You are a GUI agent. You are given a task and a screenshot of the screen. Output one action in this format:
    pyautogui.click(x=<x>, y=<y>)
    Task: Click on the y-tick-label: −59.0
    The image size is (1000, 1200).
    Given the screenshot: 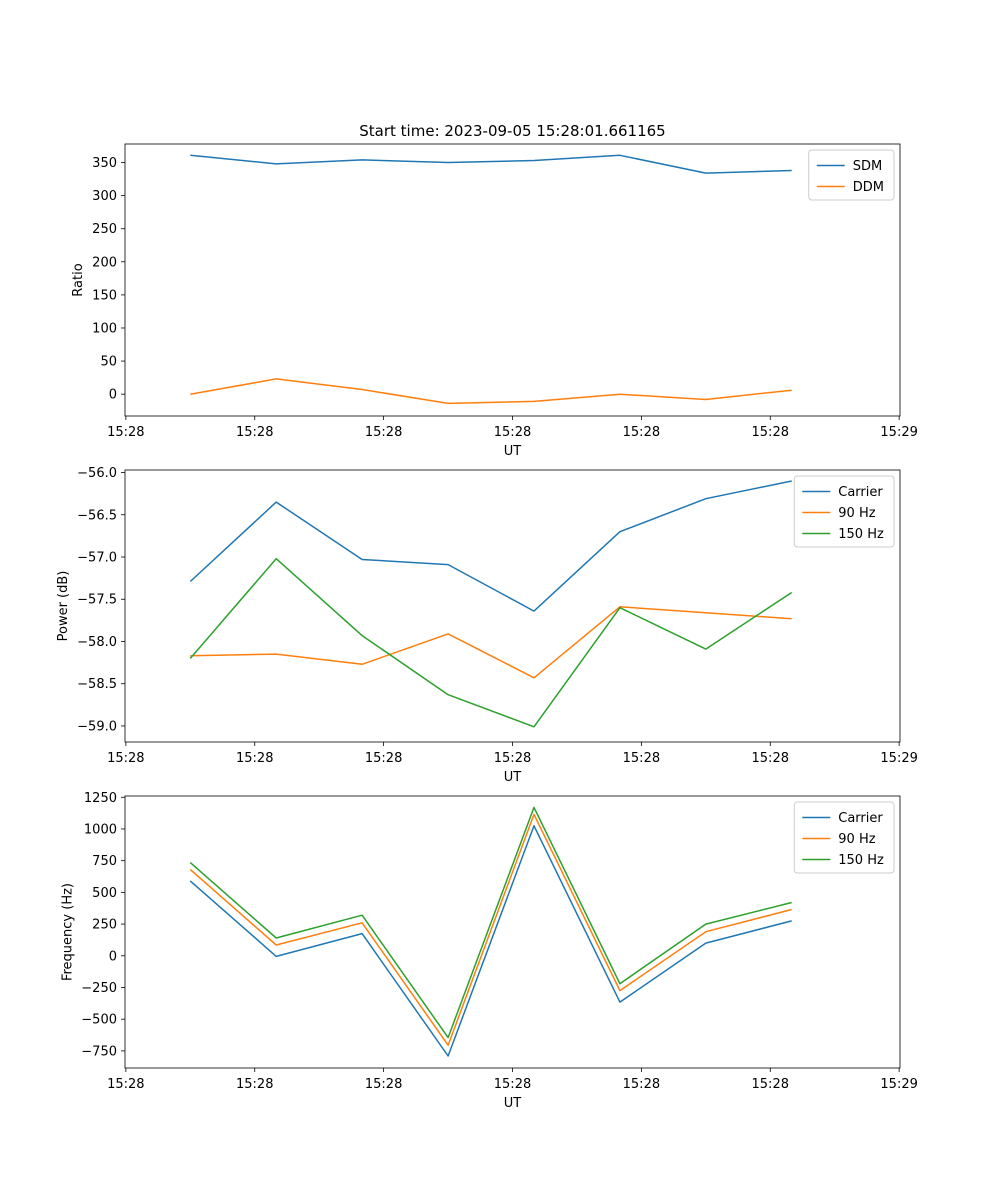 What is the action you would take?
    pyautogui.click(x=97, y=726)
    